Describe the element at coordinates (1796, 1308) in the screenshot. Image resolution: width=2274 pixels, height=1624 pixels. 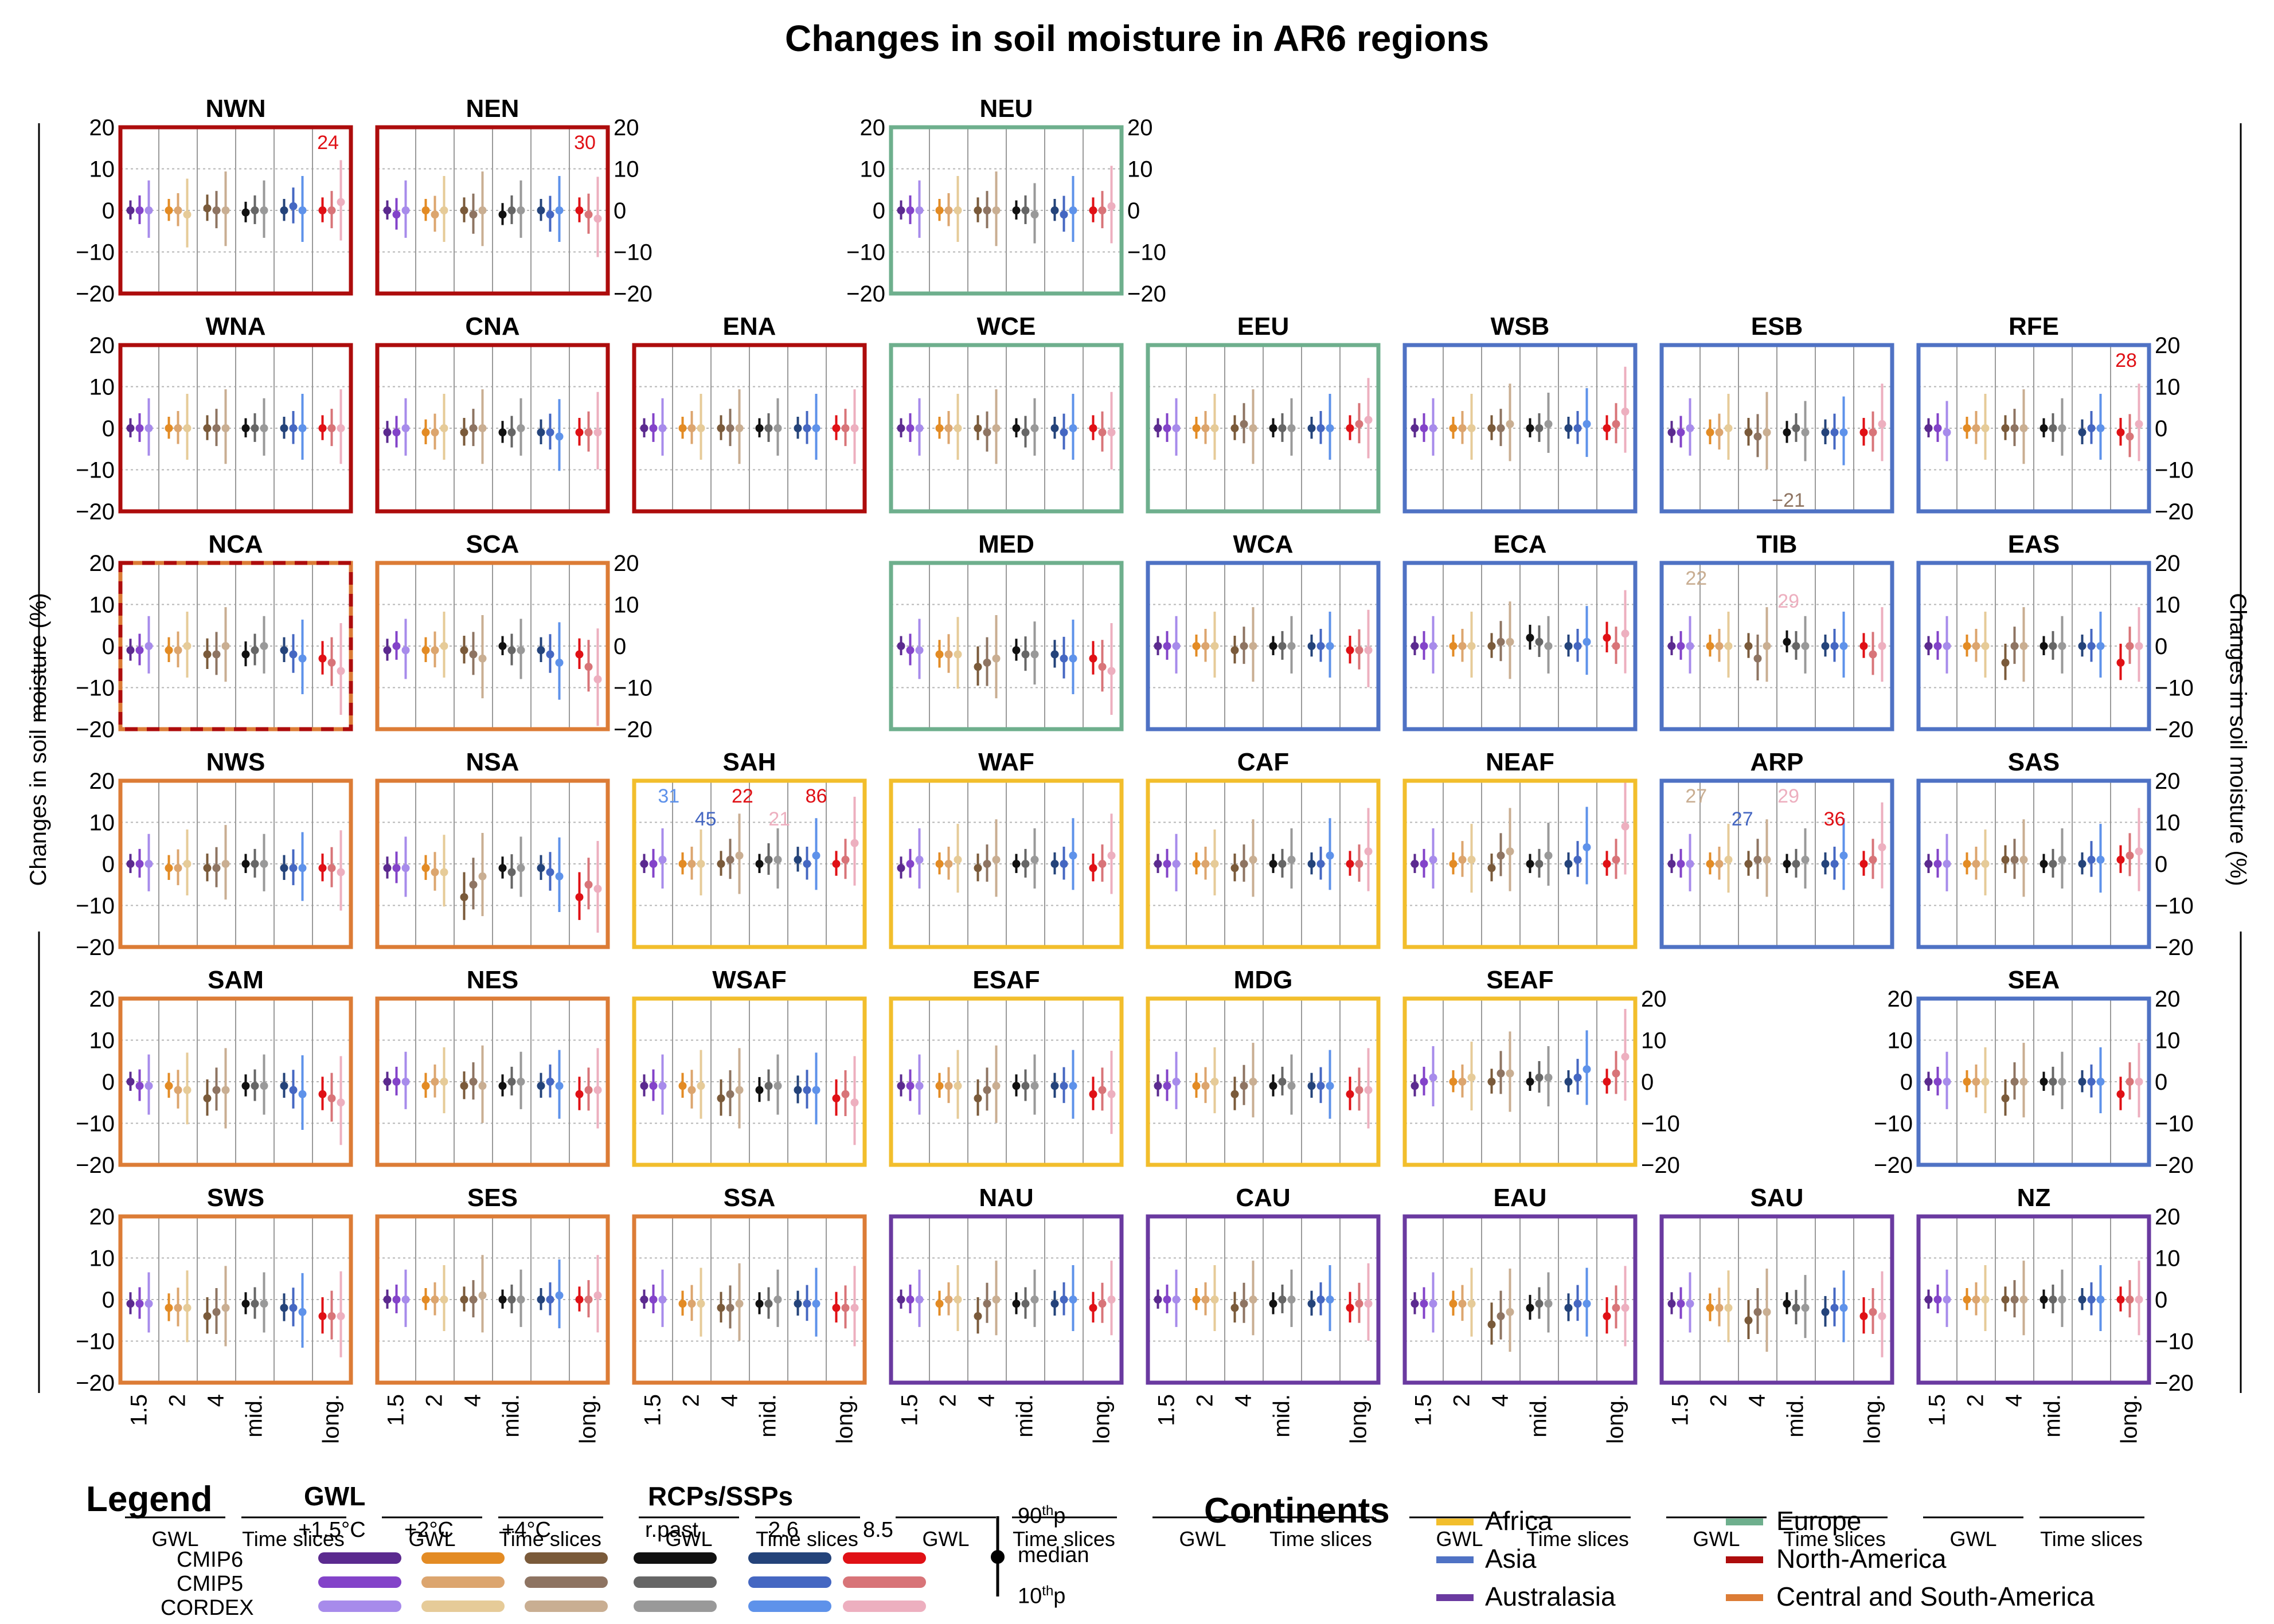
I see `median-point-sau` at that location.